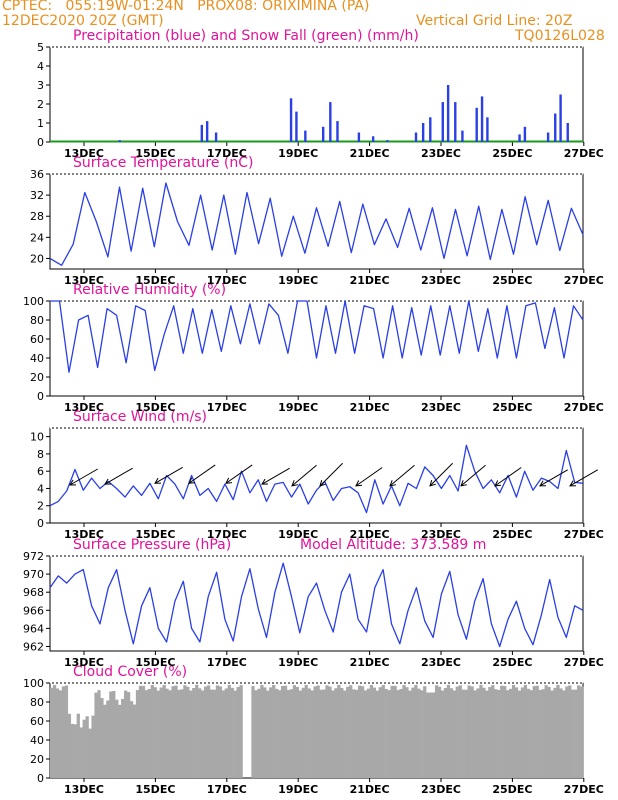  Describe the element at coordinates (227, 407) in the screenshot. I see `xtick-label-2-2: 17DEC` at that location.